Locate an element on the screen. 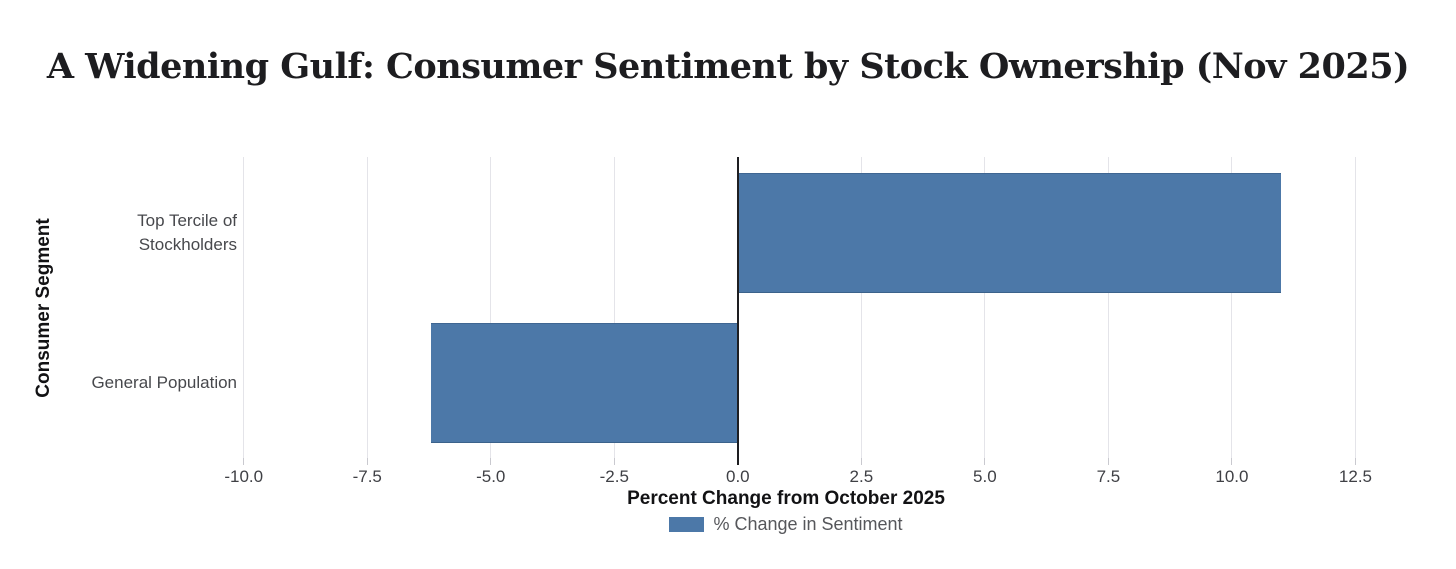 The image size is (1456, 569). x-axis-title: Percent Change from October 2025 is located at coordinates (786, 498).